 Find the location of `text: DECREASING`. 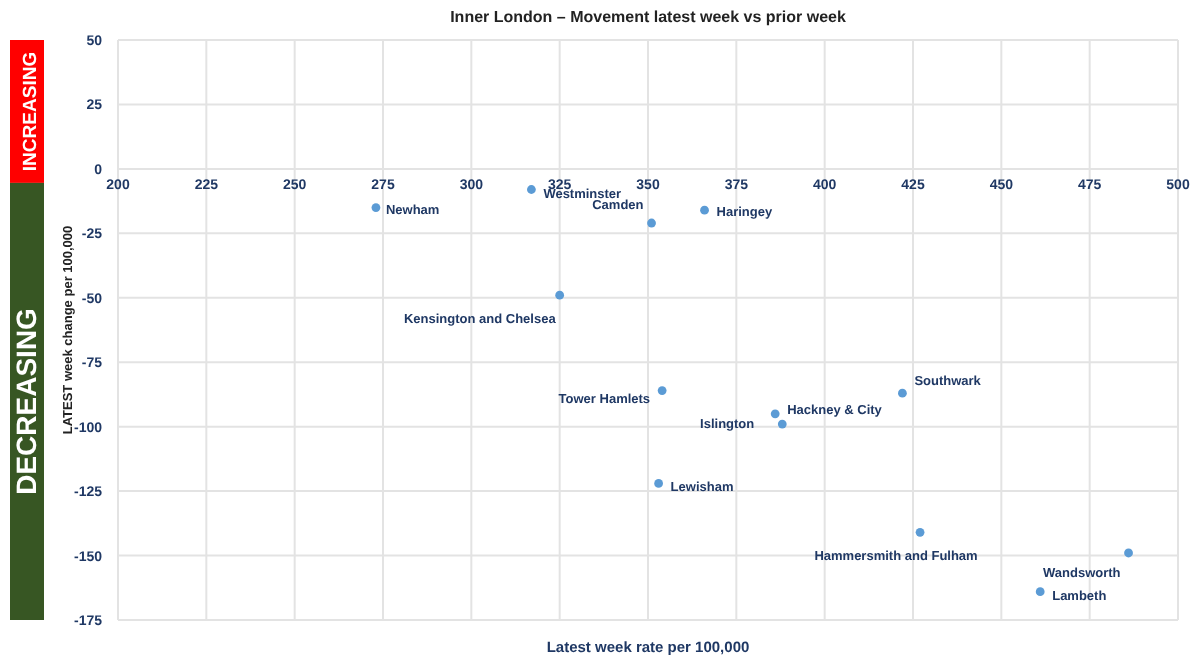

text: DECREASING is located at coordinates (26, 401).